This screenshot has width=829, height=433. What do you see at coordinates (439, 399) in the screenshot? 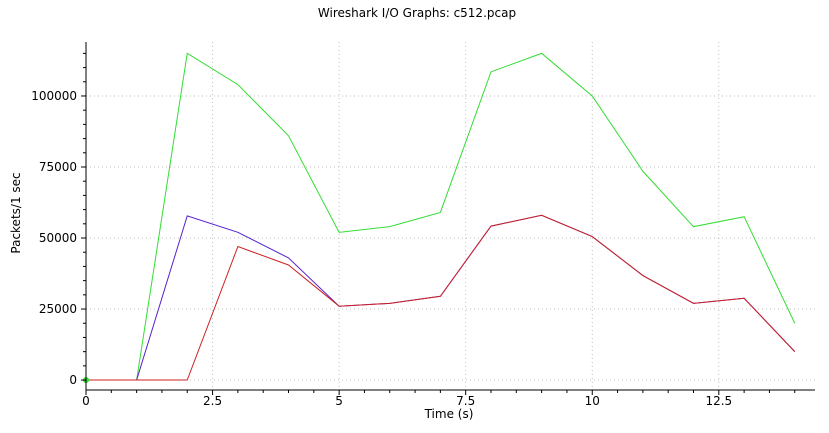
I see `x-axis-ticks: 0 2.5 5 7.5 10 12.5` at bounding box center [439, 399].